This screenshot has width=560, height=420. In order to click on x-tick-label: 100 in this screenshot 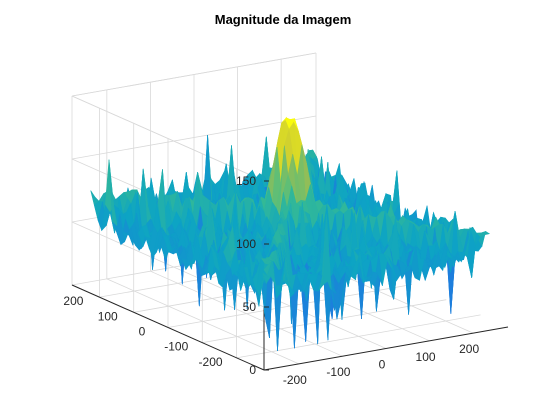, I will do `click(426, 357)`.